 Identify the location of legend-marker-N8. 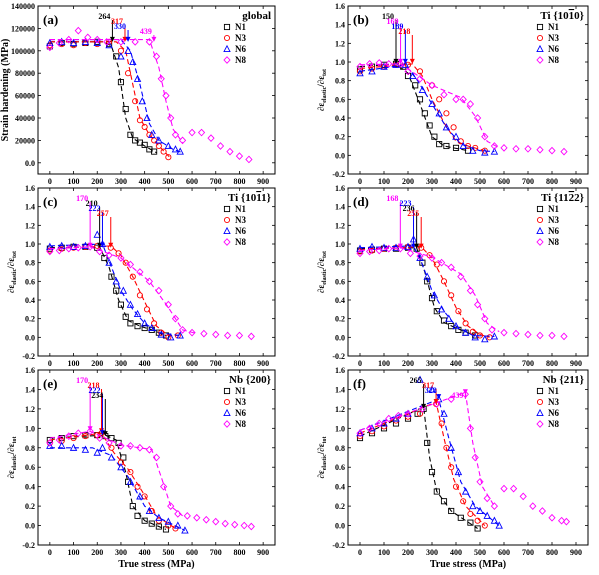
(227, 424).